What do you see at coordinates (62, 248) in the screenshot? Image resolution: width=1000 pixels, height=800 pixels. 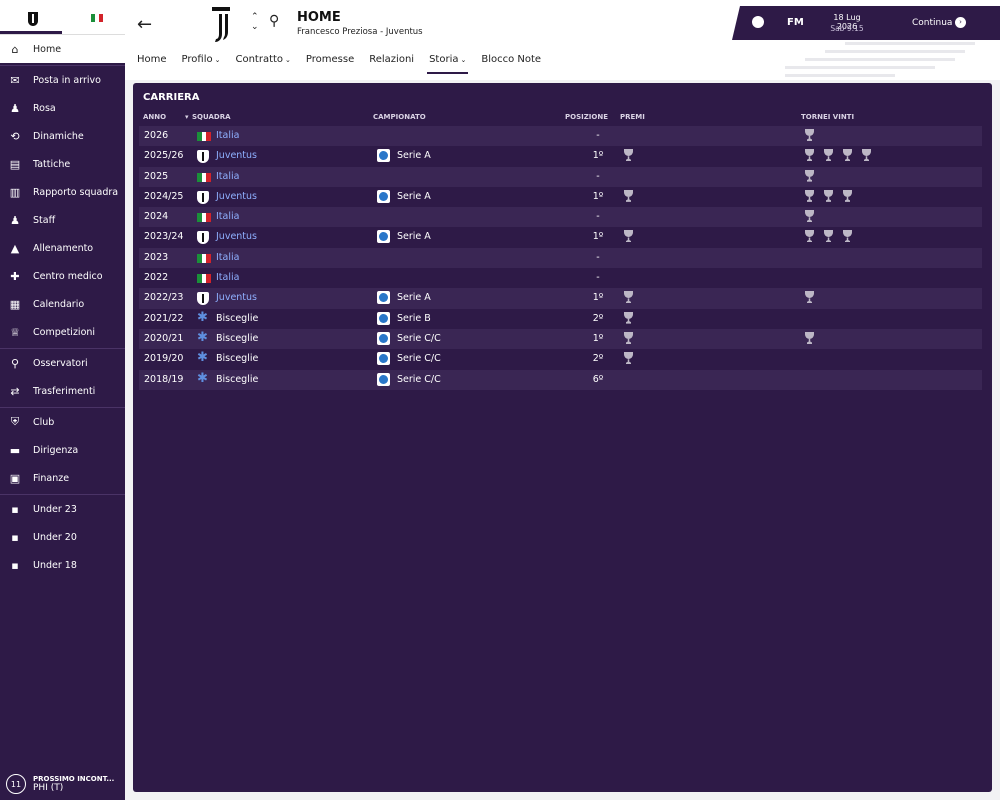 I see `sidebar-item-allenamento: ▲ Allenamento` at bounding box center [62, 248].